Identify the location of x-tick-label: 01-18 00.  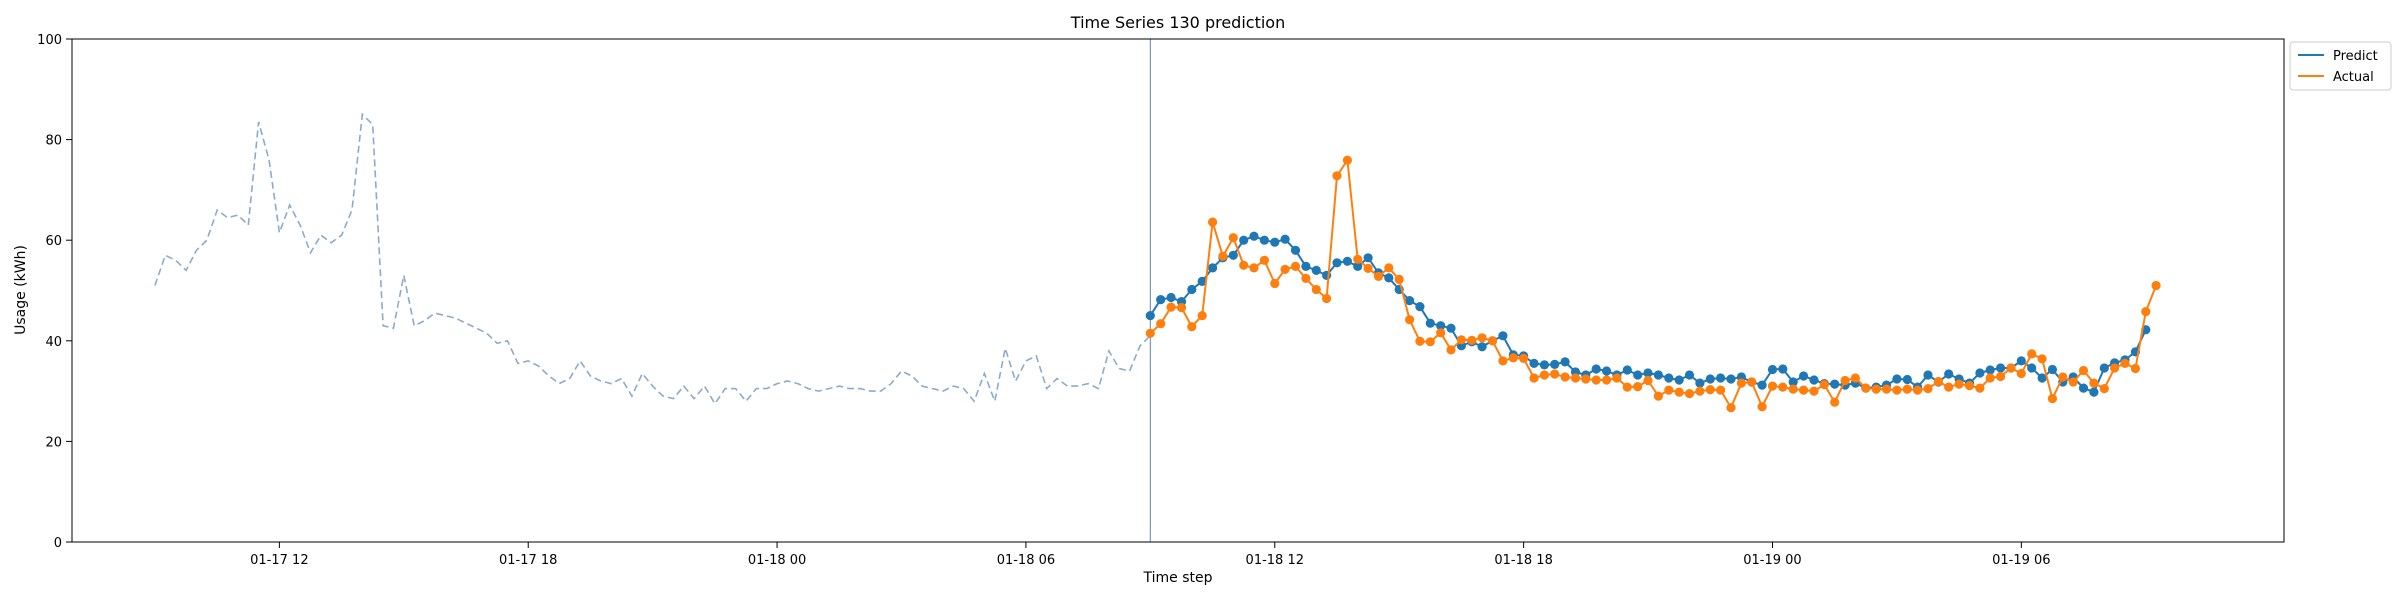
(777, 560).